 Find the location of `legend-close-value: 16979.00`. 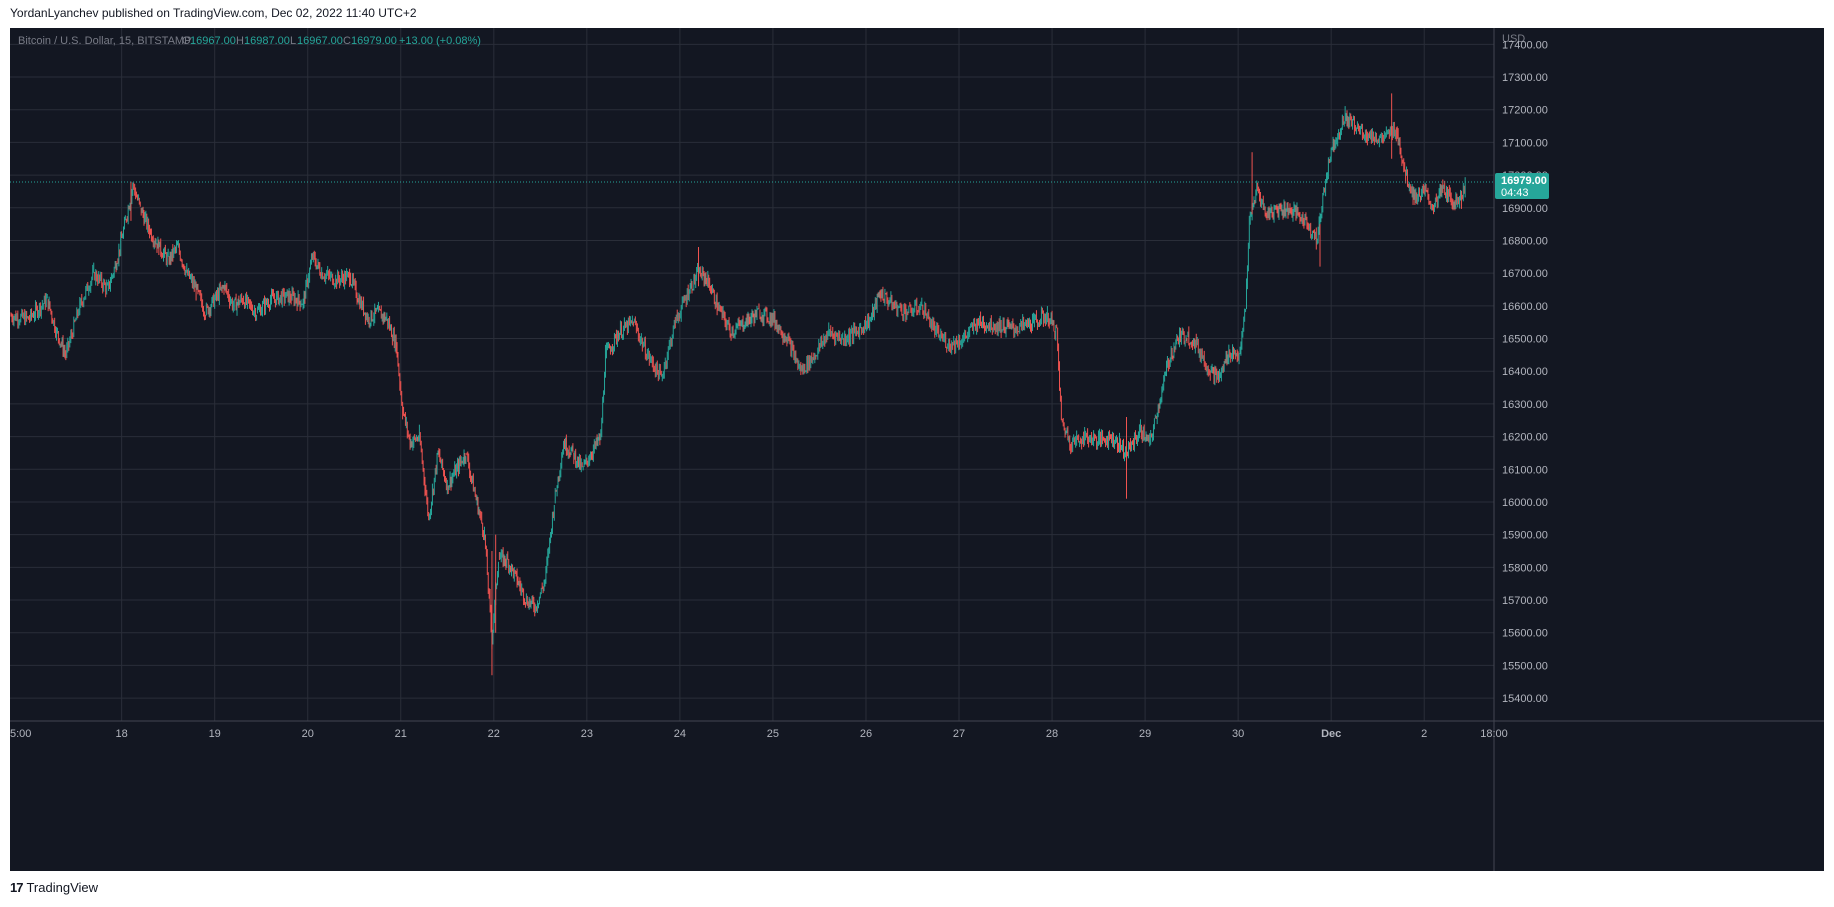

legend-close-value: 16979.00 is located at coordinates (374, 41).